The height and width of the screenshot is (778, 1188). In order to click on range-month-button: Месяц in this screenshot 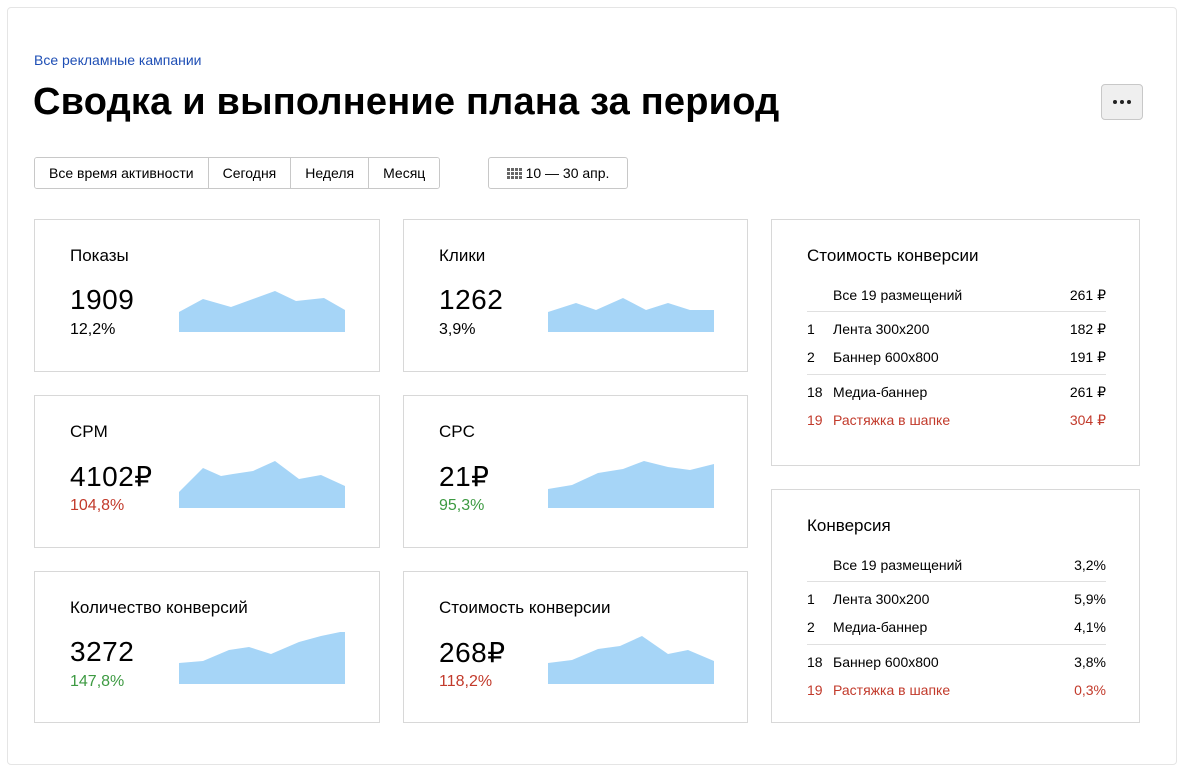, I will do `click(404, 173)`.